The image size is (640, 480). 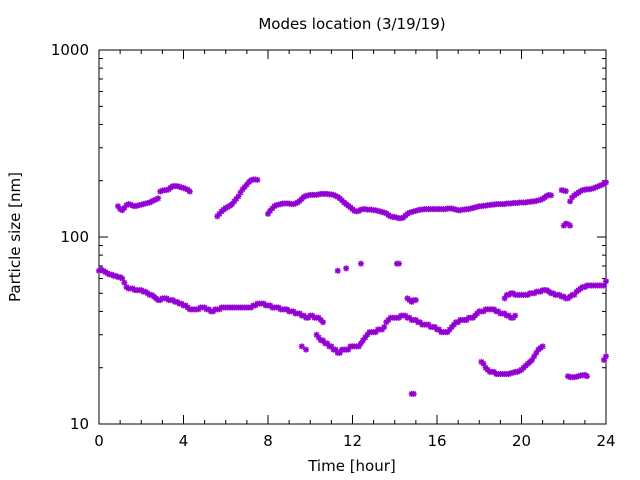 I want to click on y-tick-label: 100, so click(x=74, y=237).